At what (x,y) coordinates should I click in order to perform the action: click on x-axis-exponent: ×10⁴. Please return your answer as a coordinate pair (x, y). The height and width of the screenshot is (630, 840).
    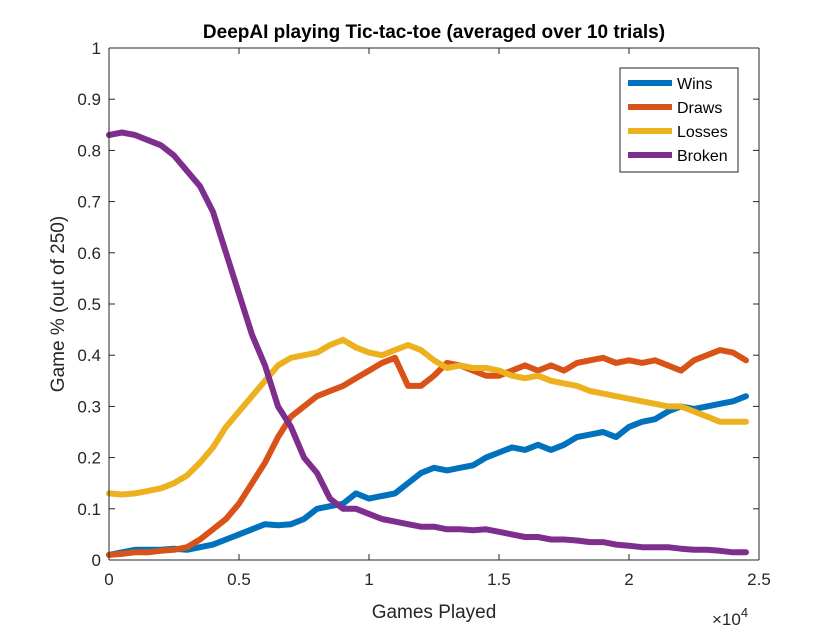
    Looking at the image, I should click on (730, 617).